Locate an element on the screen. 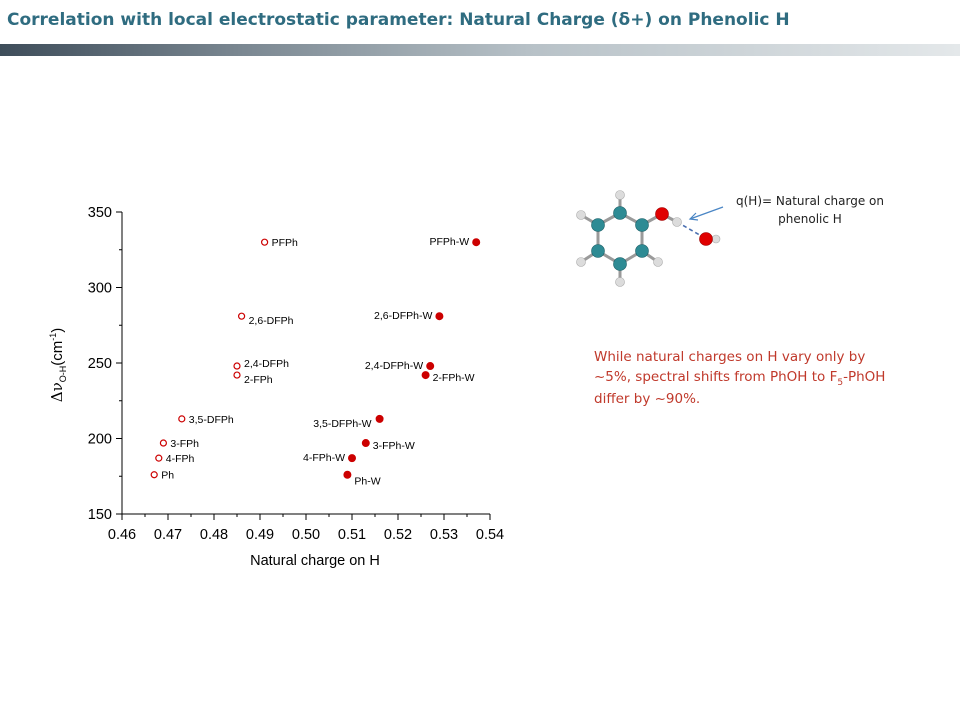  point-label: 2,4-DFPh-W is located at coordinates (394, 366).